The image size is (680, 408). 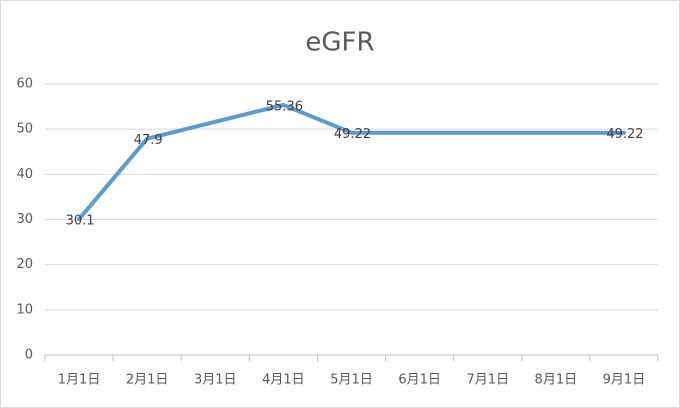 What do you see at coordinates (24, 129) in the screenshot?
I see `y-tick-label: 50` at bounding box center [24, 129].